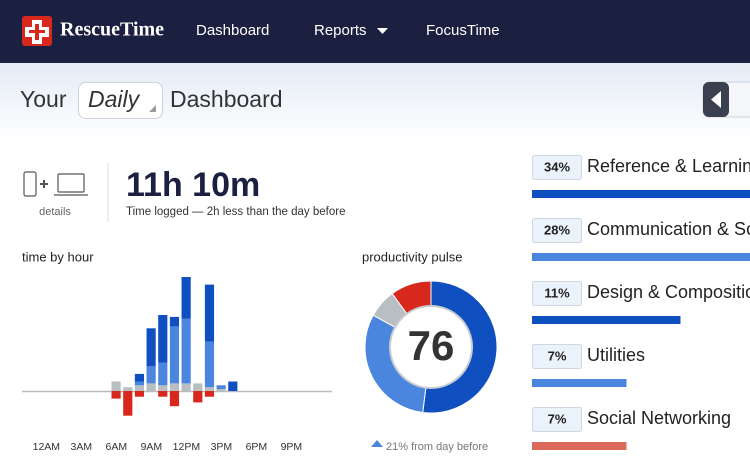 The width and height of the screenshot is (750, 464). Describe the element at coordinates (152, 447) in the screenshot. I see `x-tick-label: 9AM` at that location.